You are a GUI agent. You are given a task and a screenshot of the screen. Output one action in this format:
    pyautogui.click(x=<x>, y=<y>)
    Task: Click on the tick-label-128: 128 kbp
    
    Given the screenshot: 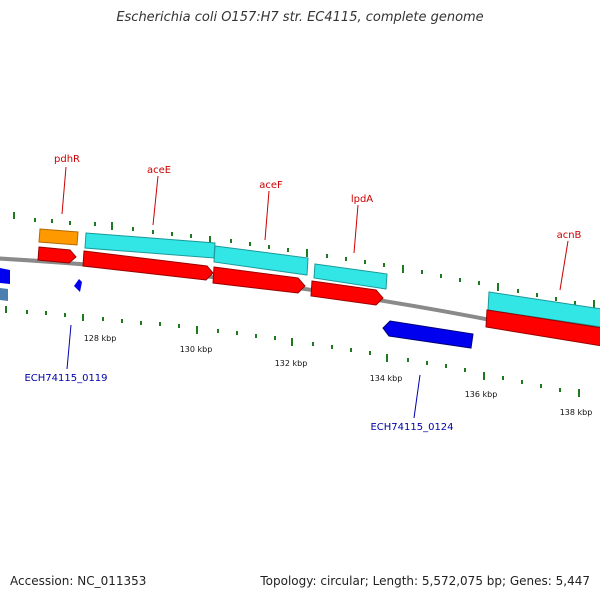 What is the action you would take?
    pyautogui.click(x=100, y=338)
    